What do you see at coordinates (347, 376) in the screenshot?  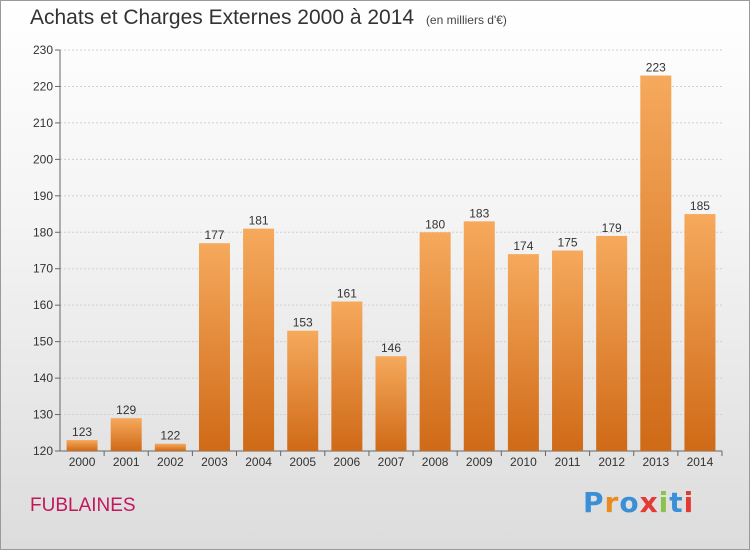 I see `bar-2006` at bounding box center [347, 376].